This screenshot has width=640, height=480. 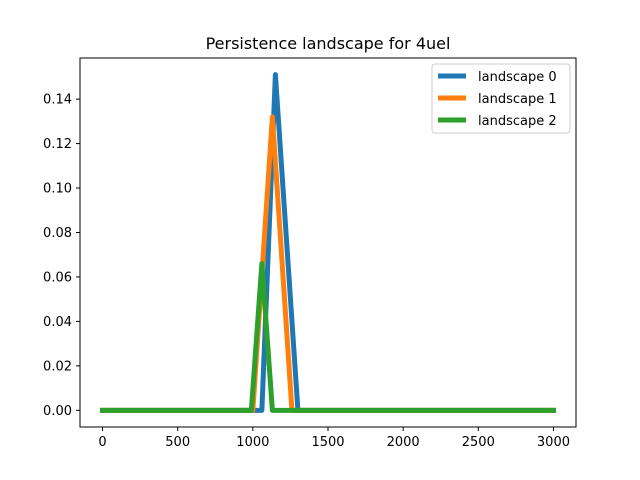 What do you see at coordinates (102, 442) in the screenshot?
I see `x-tick-label: 0` at bounding box center [102, 442].